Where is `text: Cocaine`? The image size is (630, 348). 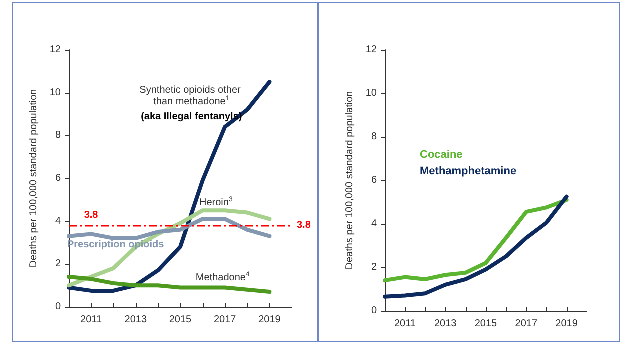 text: Cocaine is located at coordinates (441, 155).